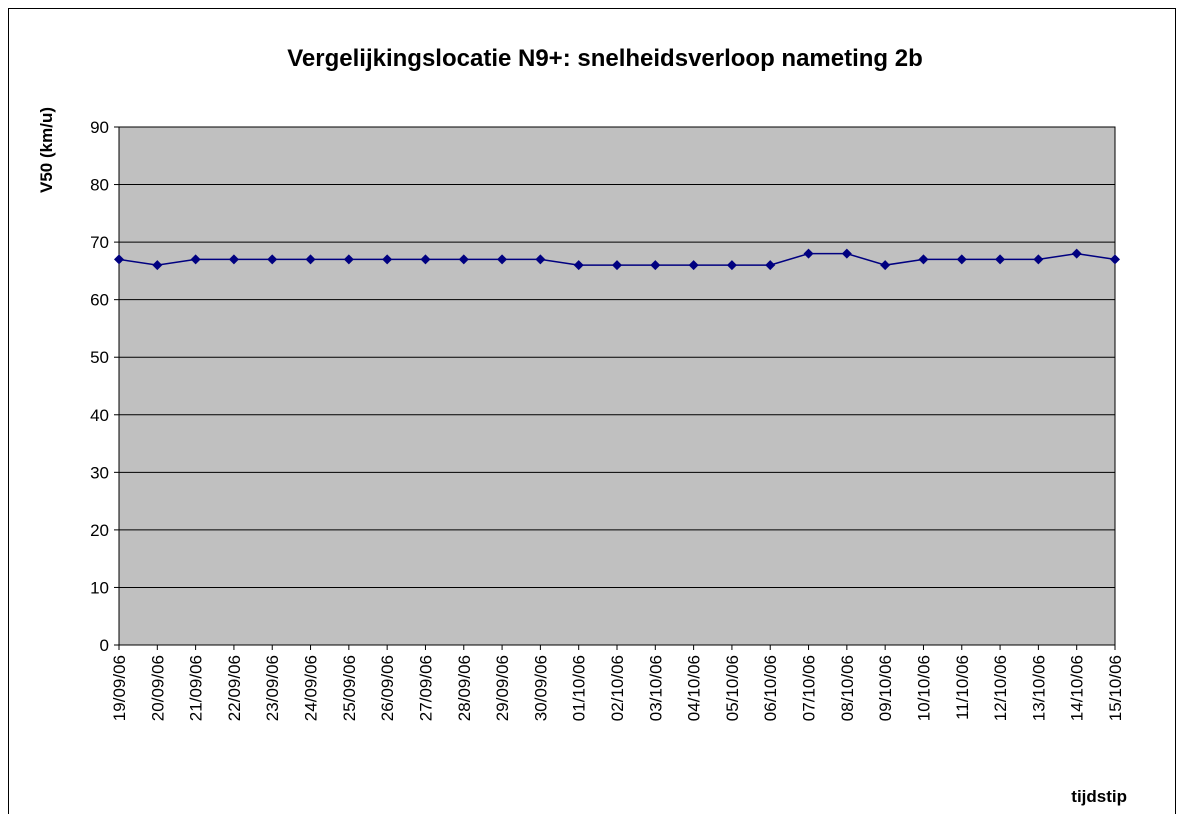 The width and height of the screenshot is (1182, 814). I want to click on y-tick-label: 50, so click(99, 357).